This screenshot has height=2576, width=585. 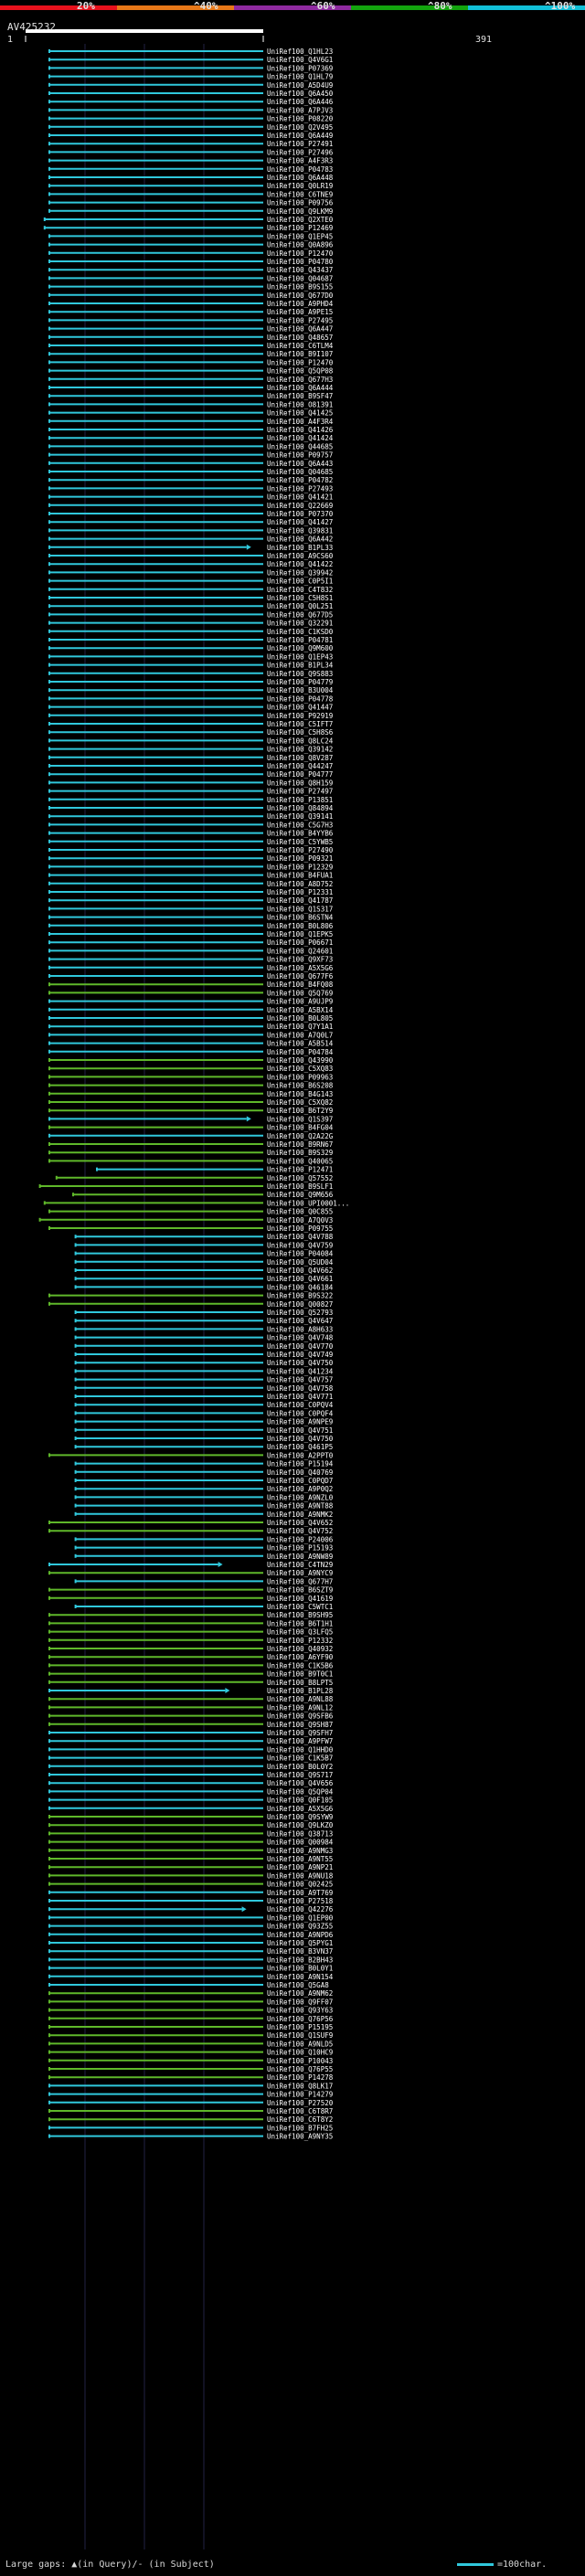 What do you see at coordinates (300, 404) in the screenshot?
I see `hit-label: UniRef100_O81391` at bounding box center [300, 404].